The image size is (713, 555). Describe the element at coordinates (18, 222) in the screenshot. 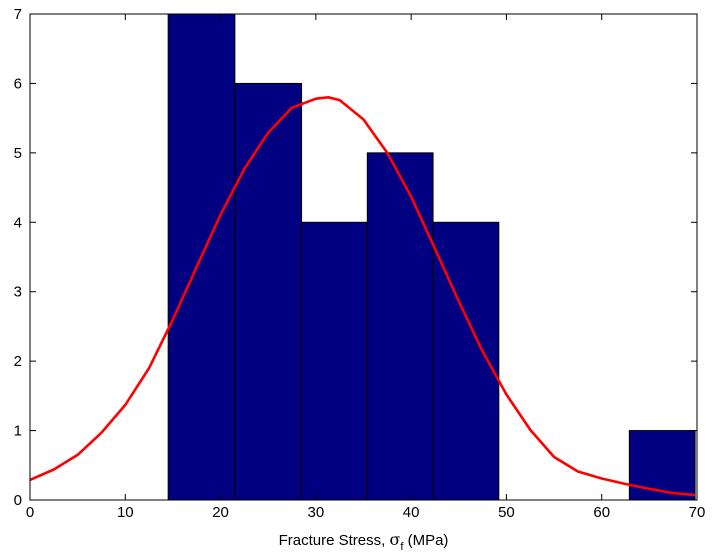

I see `y-tick-label: 4` at that location.